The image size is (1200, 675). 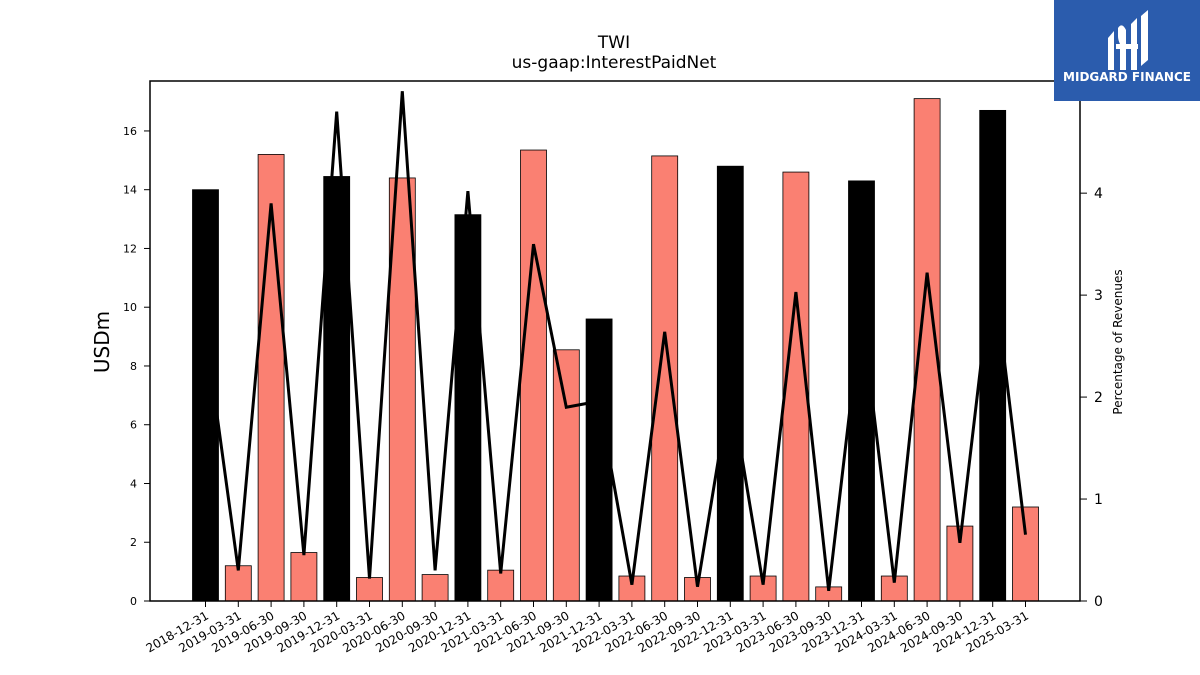 What do you see at coordinates (1128, 40) in the screenshot?
I see `logo-mark-icon` at bounding box center [1128, 40].